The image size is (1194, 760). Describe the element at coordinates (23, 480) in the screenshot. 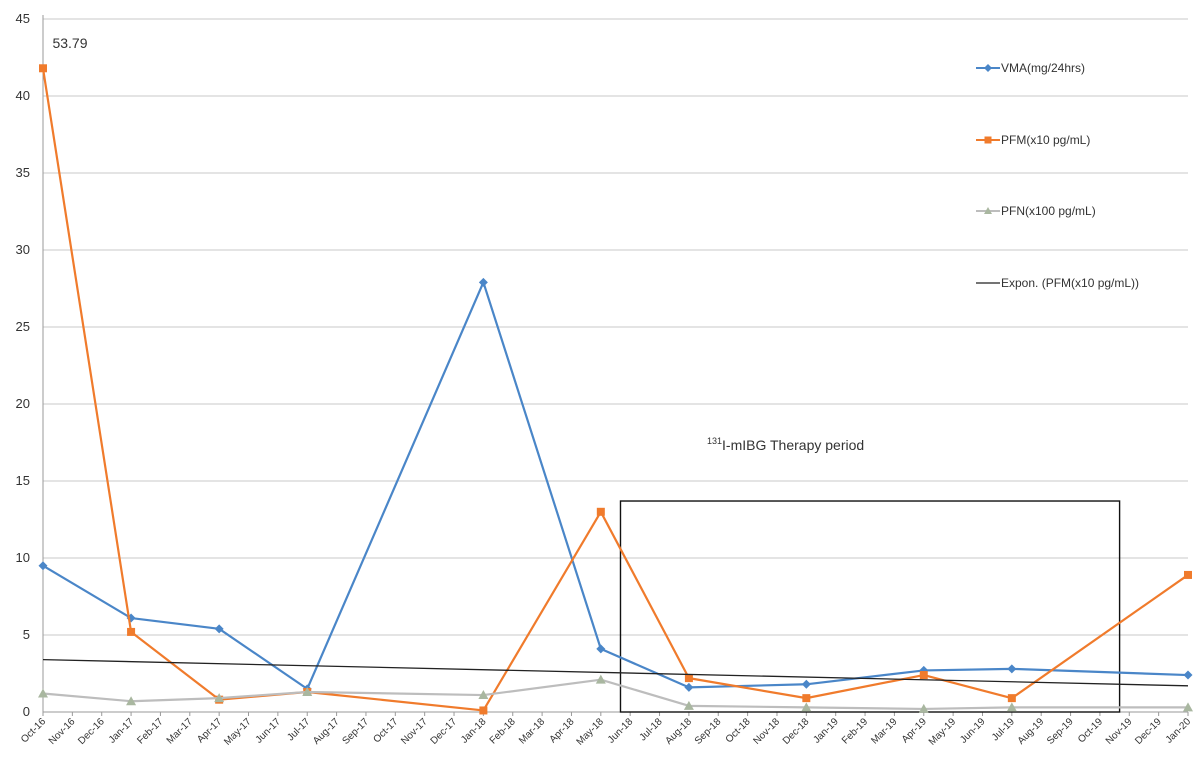

I see `y-tick-label: 15` at that location.